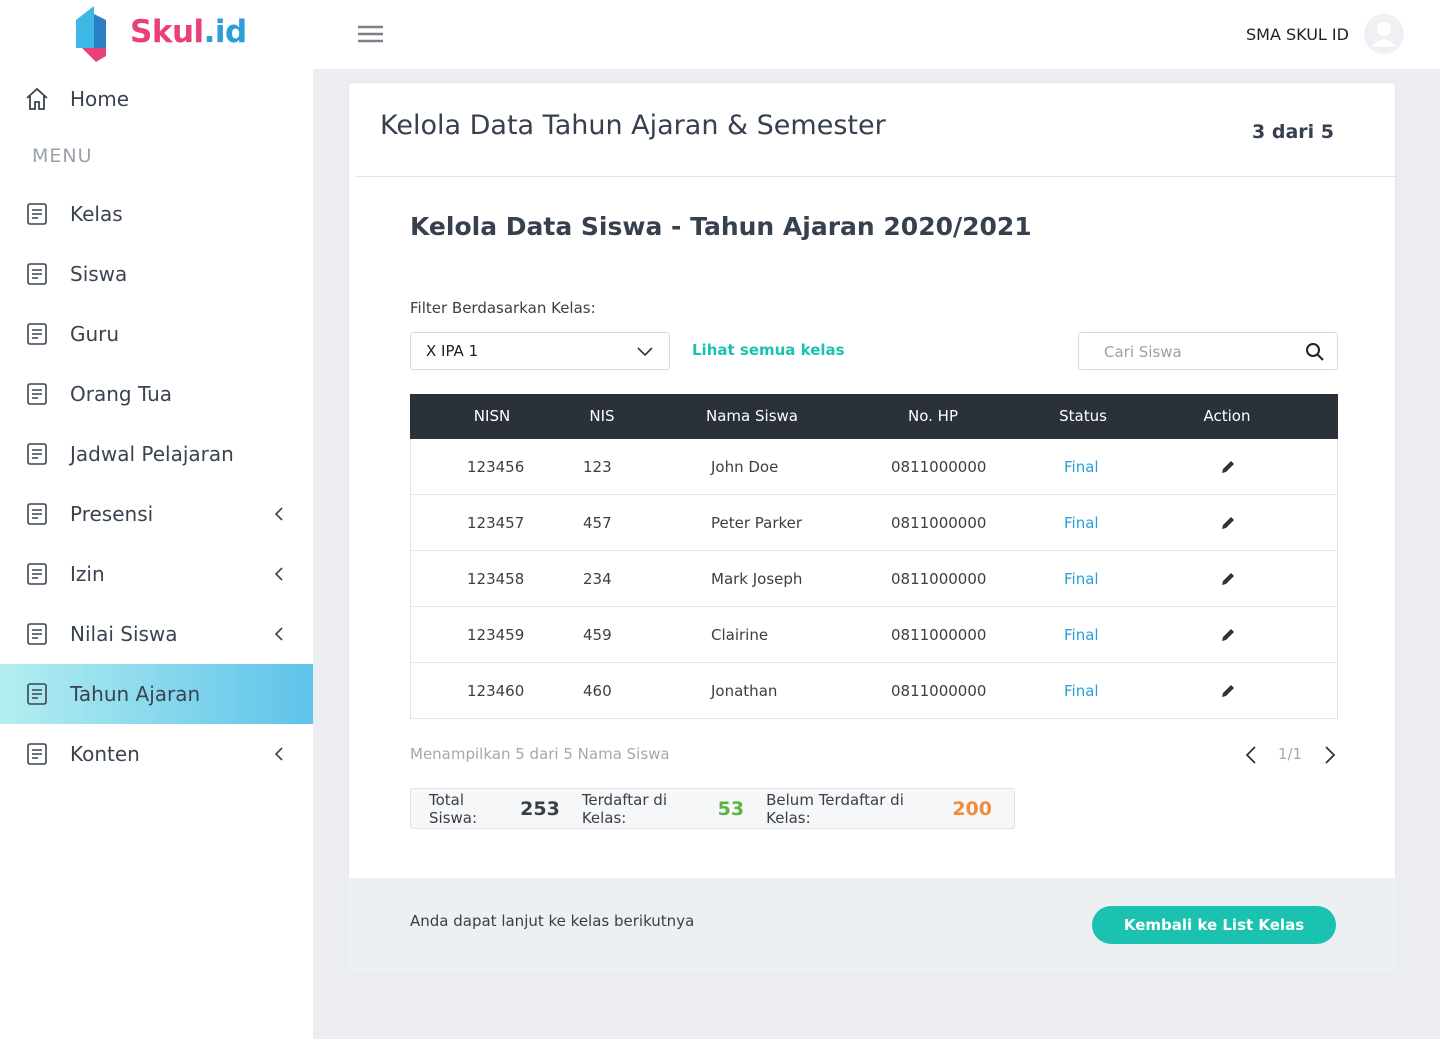  I want to click on table-cell: 460, so click(597, 691).